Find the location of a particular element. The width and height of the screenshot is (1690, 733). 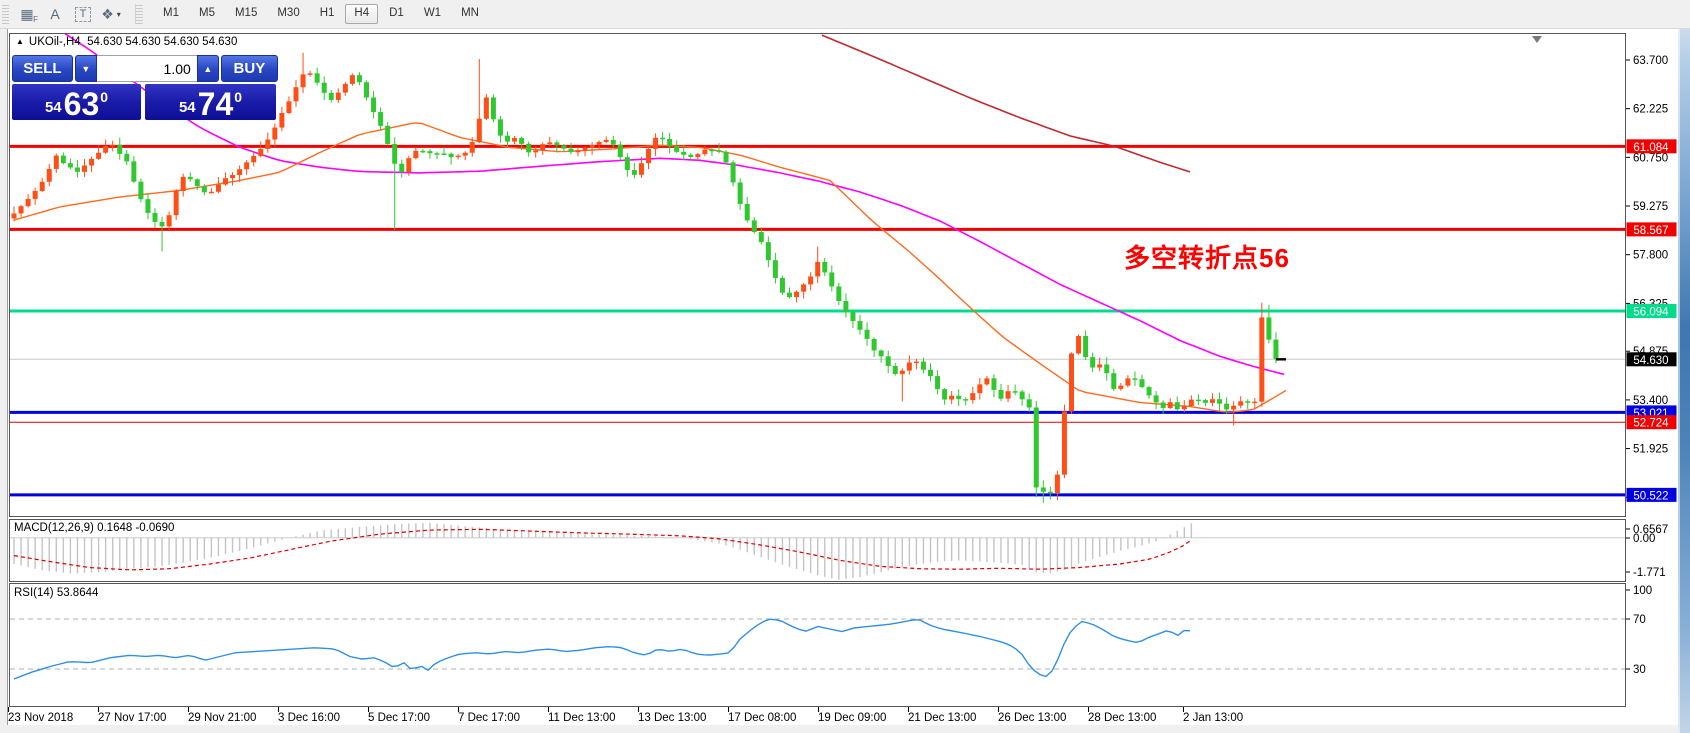

volume-stepper: ▼ ▲ is located at coordinates (146, 68).